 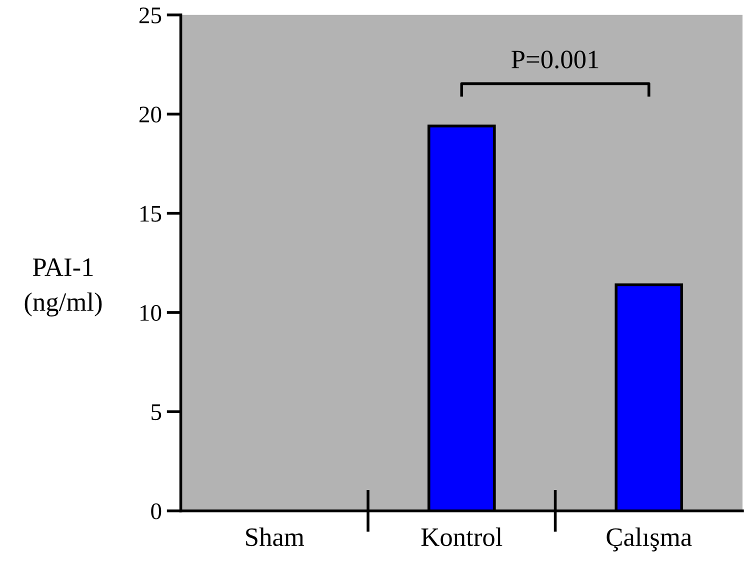 What do you see at coordinates (555, 59) in the screenshot?
I see `annotation: P=0.001` at bounding box center [555, 59].